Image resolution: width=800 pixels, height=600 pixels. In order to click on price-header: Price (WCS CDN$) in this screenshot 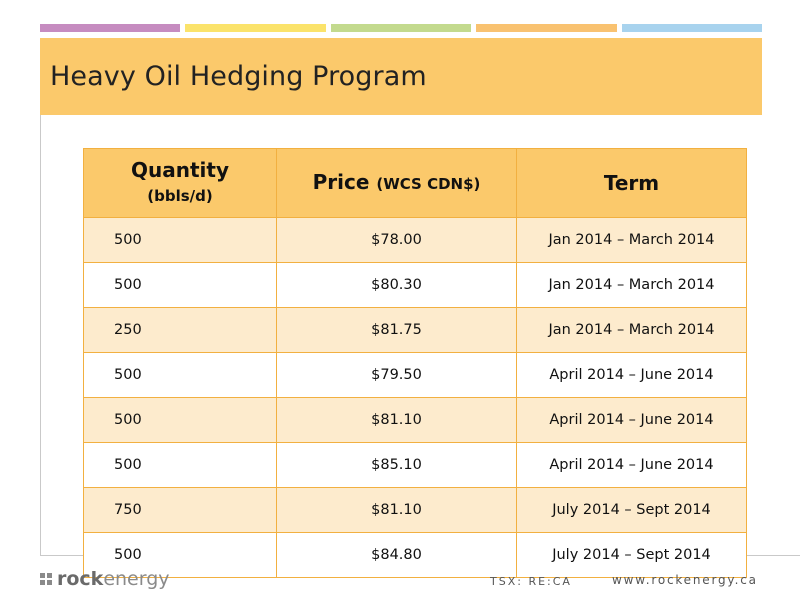, I will do `click(396, 183)`.